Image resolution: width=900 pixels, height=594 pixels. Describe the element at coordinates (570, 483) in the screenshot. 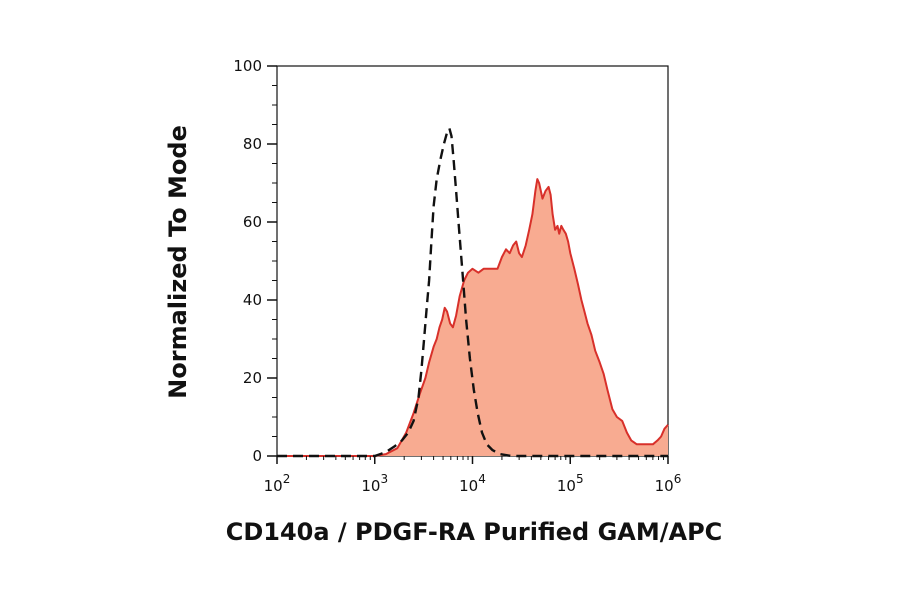

I see `x-tick-label: 10⁵` at that location.